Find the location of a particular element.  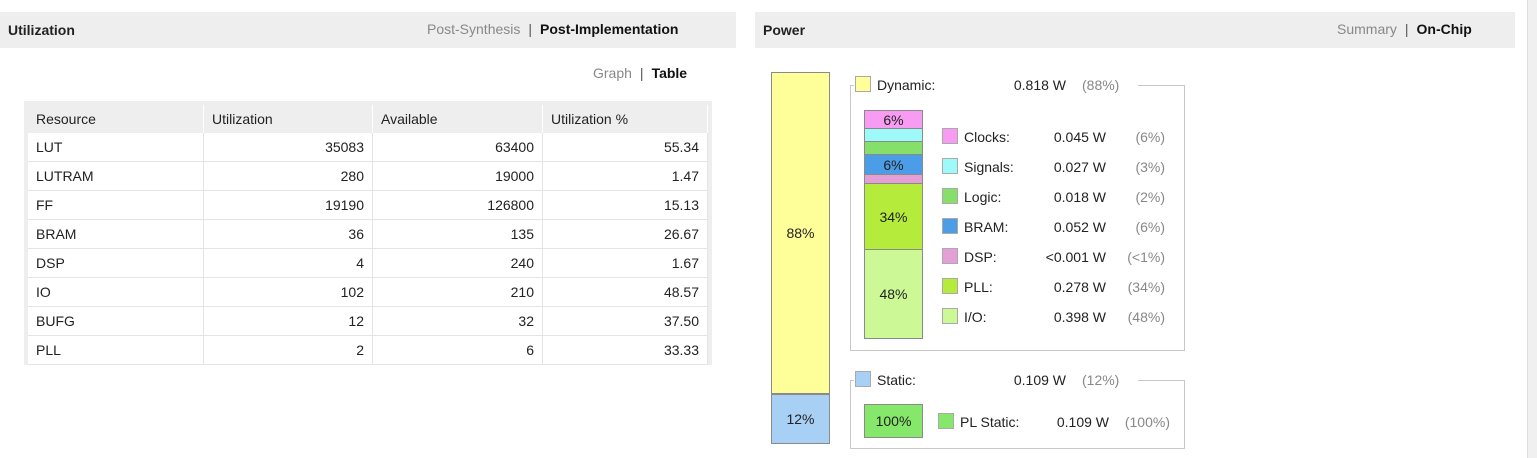

dynamic-bram-segment-label: 6% is located at coordinates (893, 164).